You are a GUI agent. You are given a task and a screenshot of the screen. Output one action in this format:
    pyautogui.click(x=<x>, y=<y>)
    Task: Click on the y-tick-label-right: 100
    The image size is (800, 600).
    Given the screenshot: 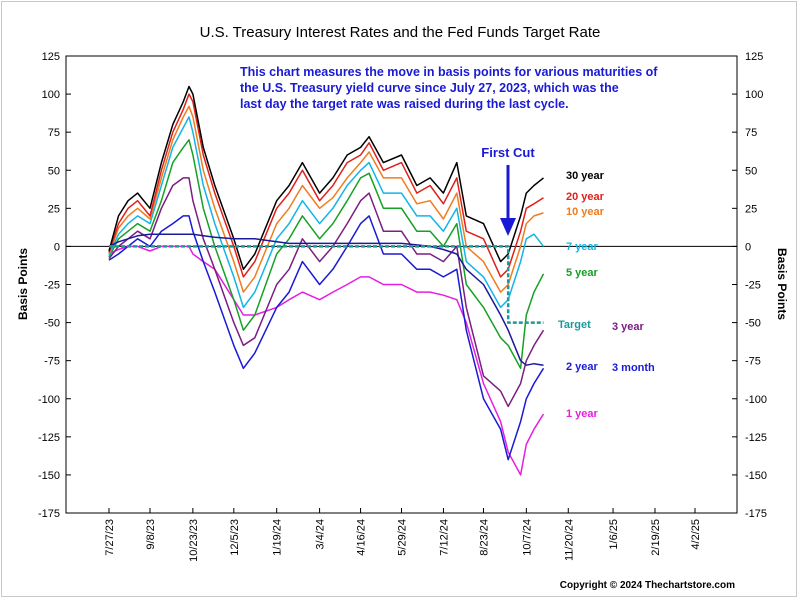 What is the action you would take?
    pyautogui.click(x=754, y=95)
    